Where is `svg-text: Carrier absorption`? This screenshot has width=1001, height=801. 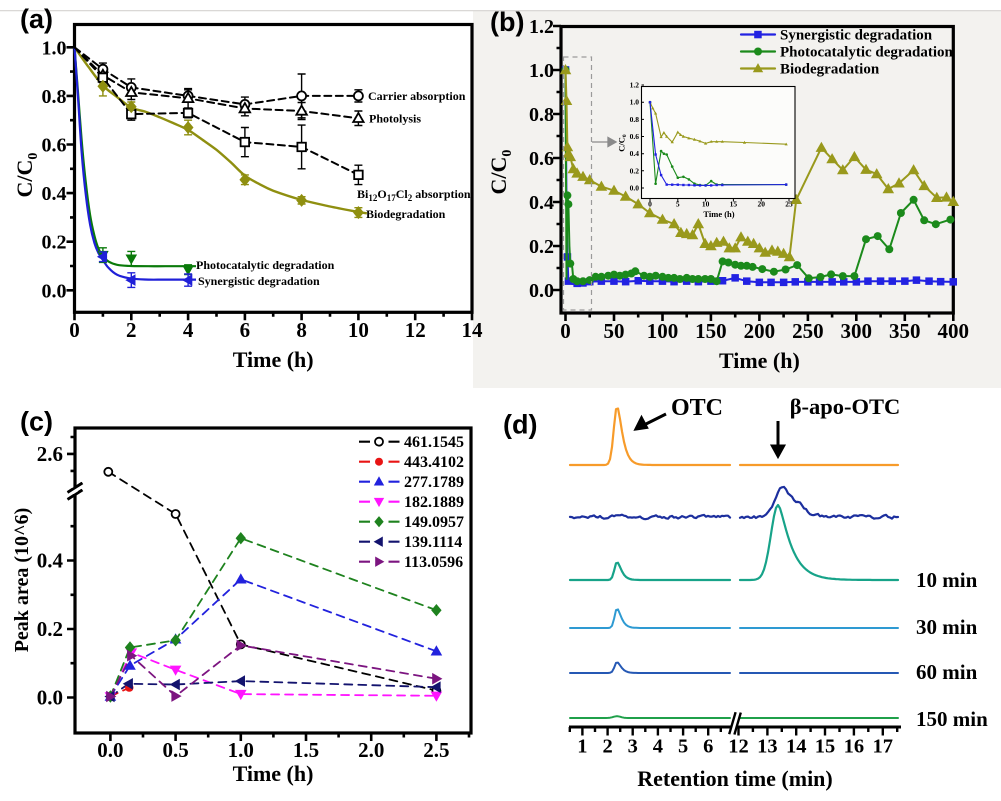
svg-text: Carrier absorption is located at coordinates (417, 96).